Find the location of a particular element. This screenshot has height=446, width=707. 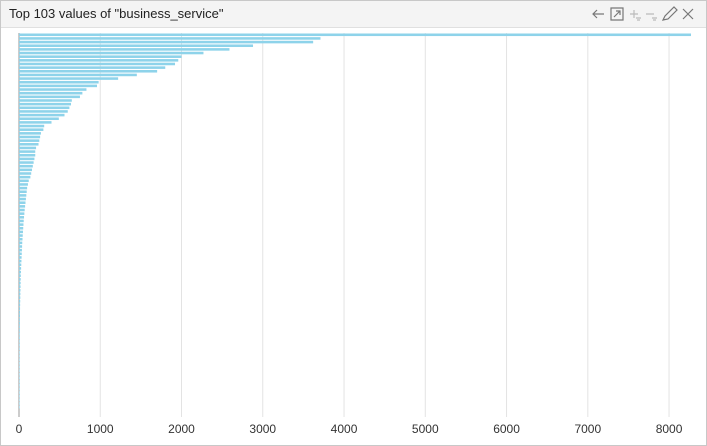

x-tick-label: 5000 is located at coordinates (425, 429).